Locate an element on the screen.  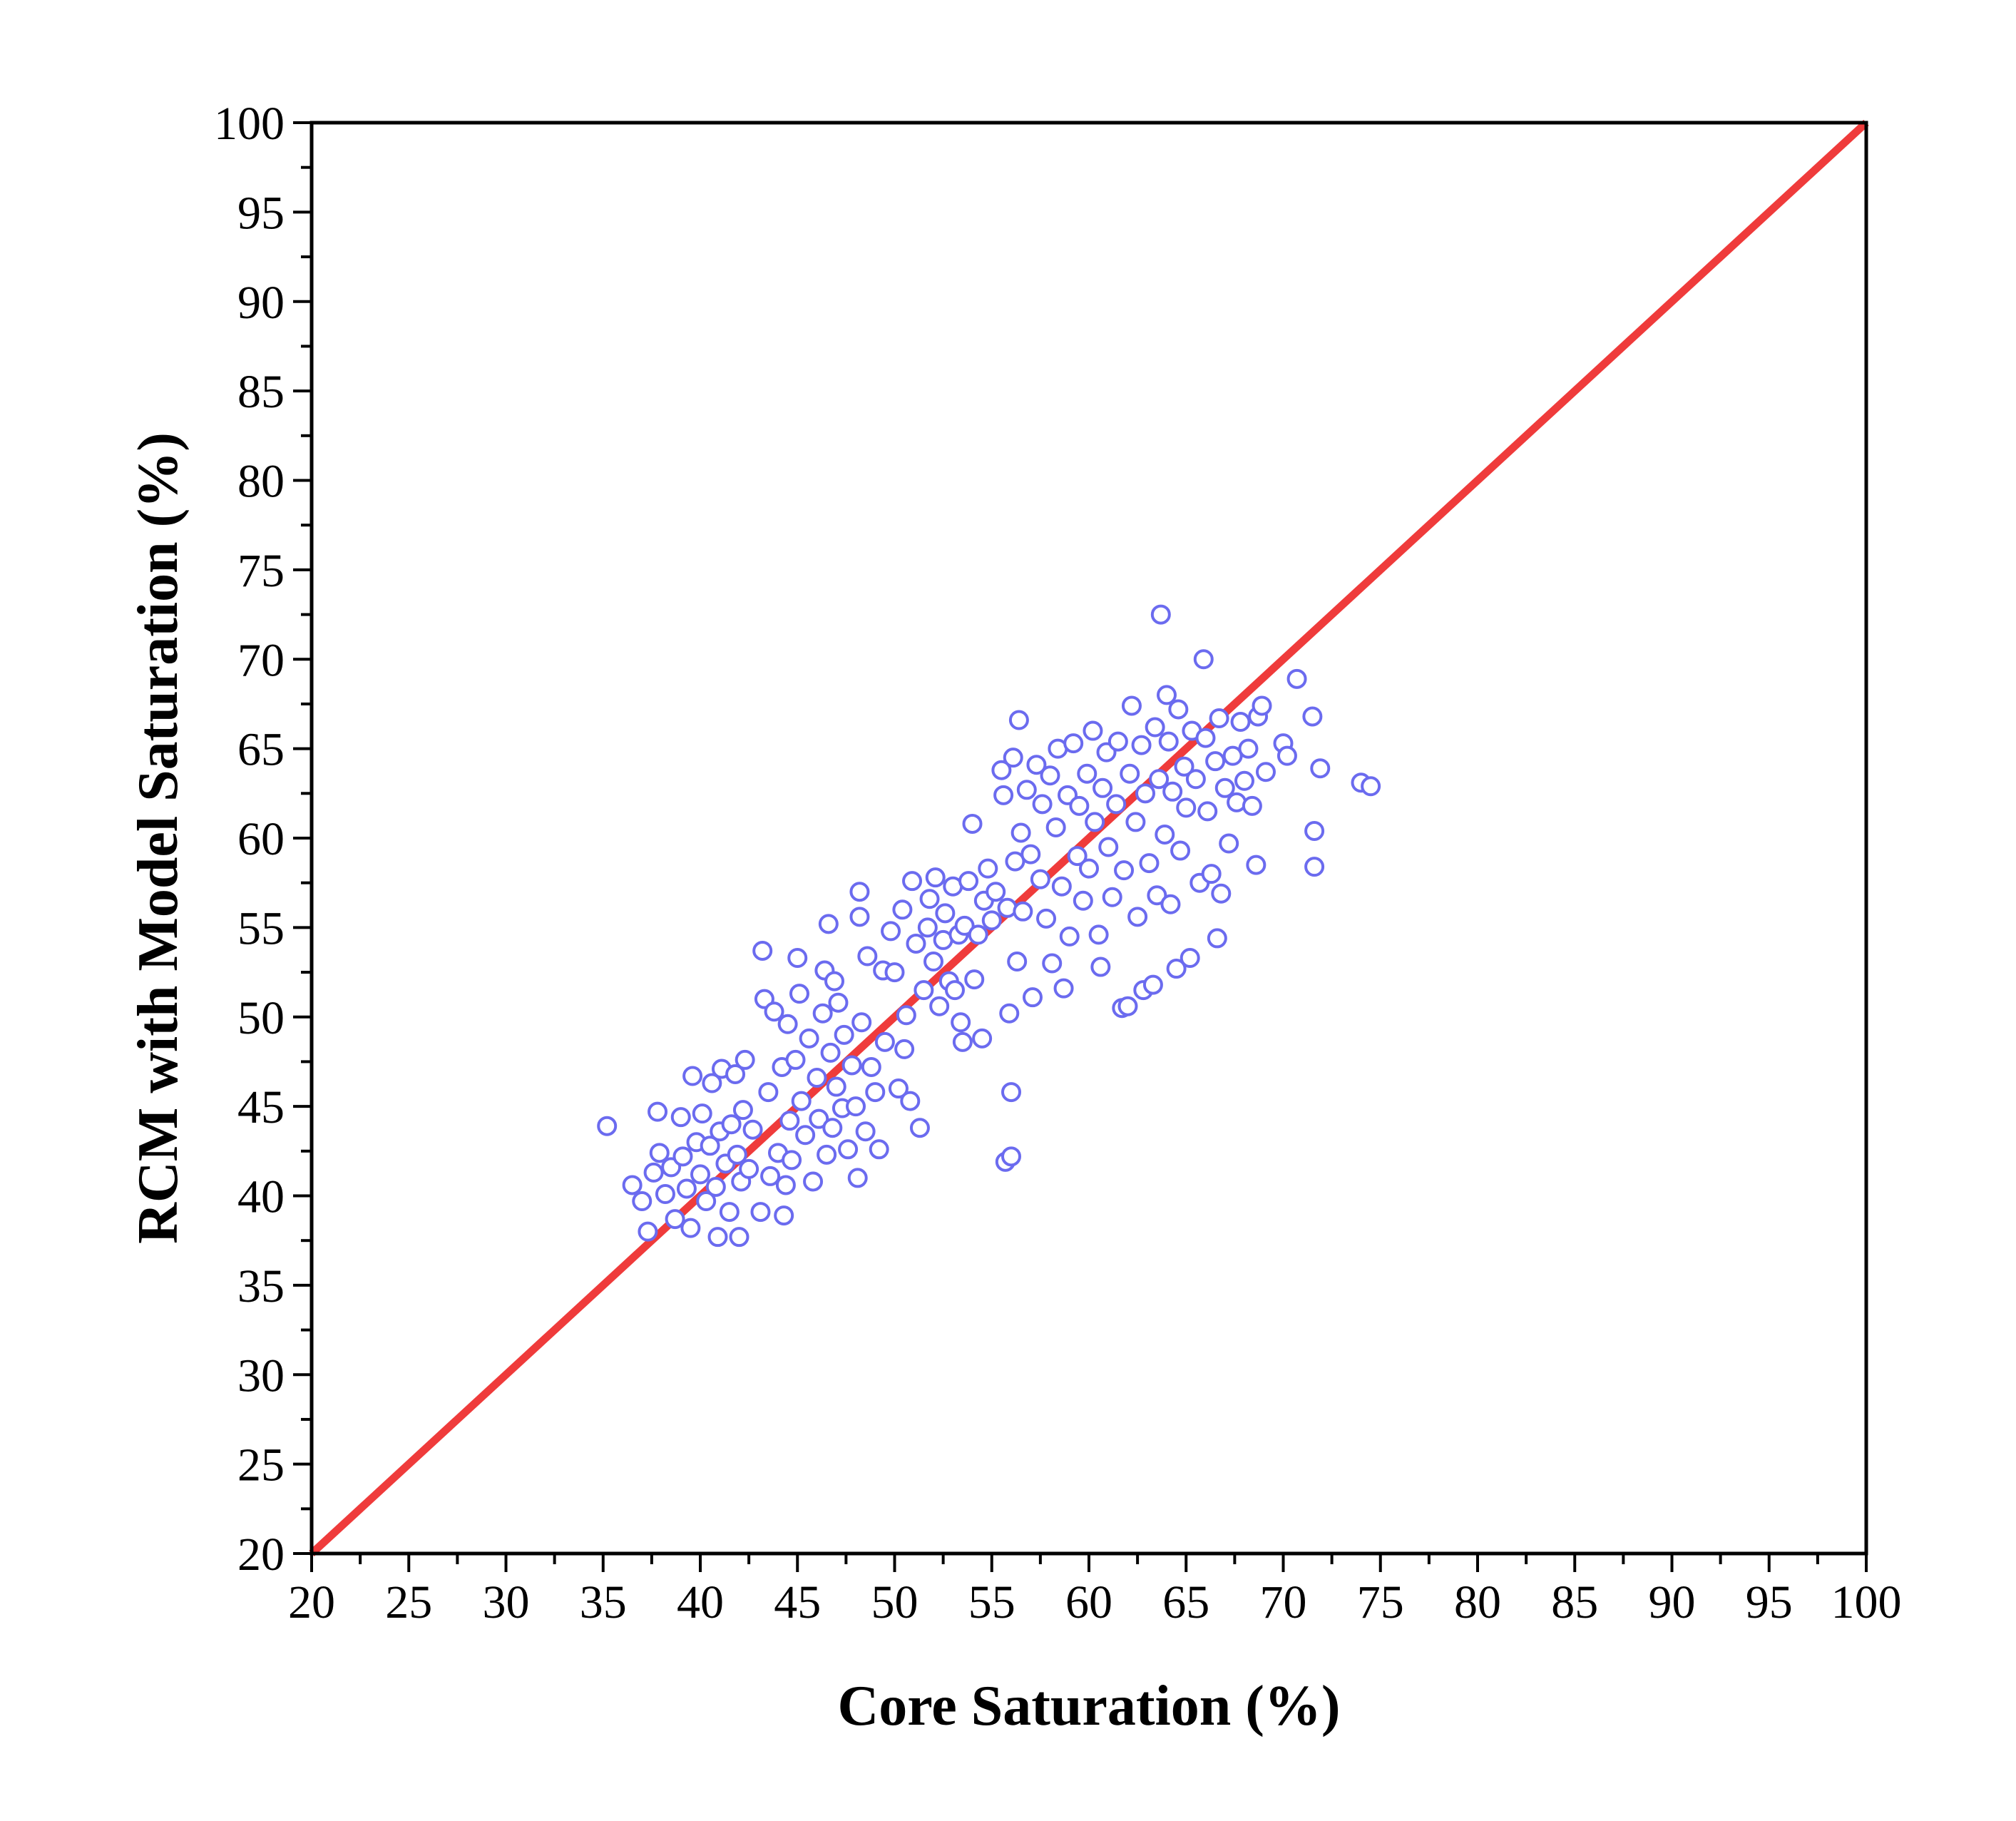
x-tick-label: 85 is located at coordinates (1574, 1602).